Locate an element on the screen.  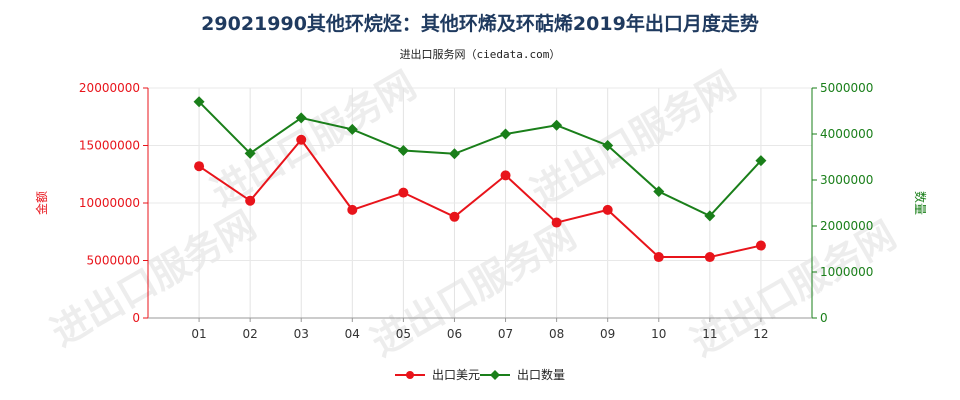
legend-label-export-usd: 出口美元 is located at coordinates (456, 375).